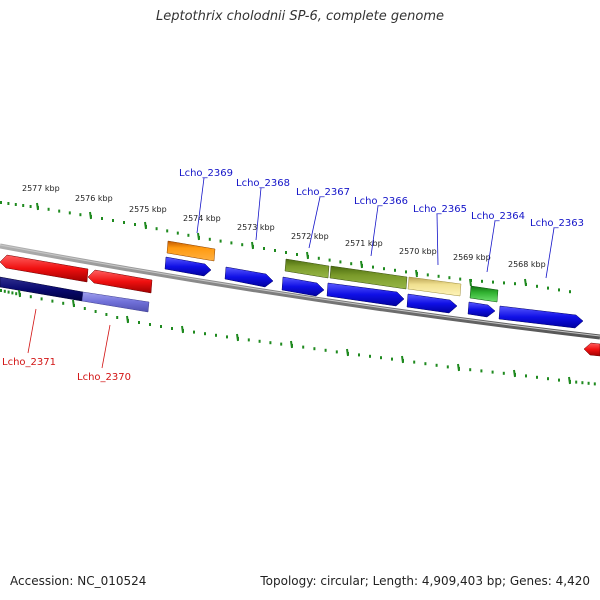 The image size is (600, 600). What do you see at coordinates (484, 294) in the screenshot?
I see `gene-lcho-2364-feature` at bounding box center [484, 294].